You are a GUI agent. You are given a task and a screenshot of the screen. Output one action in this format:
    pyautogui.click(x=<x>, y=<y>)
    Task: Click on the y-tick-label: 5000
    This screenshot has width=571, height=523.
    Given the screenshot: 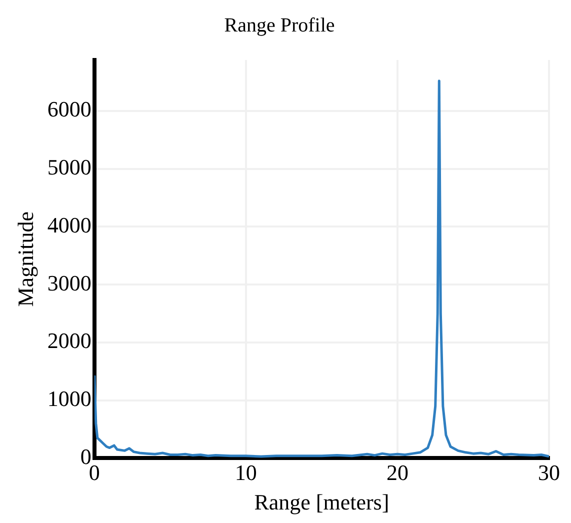 What is the action you would take?
    pyautogui.click(x=69, y=167)
    